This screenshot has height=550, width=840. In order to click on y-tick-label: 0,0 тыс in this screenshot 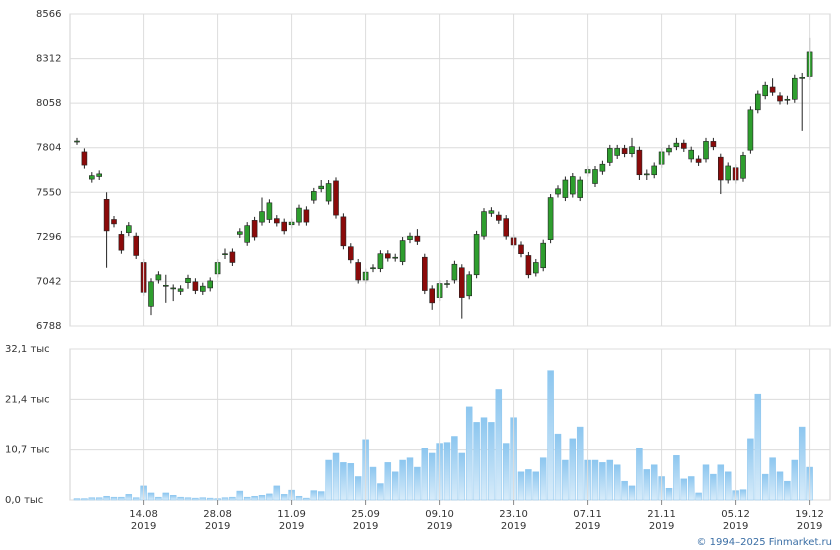, I will do `click(24, 500)`.